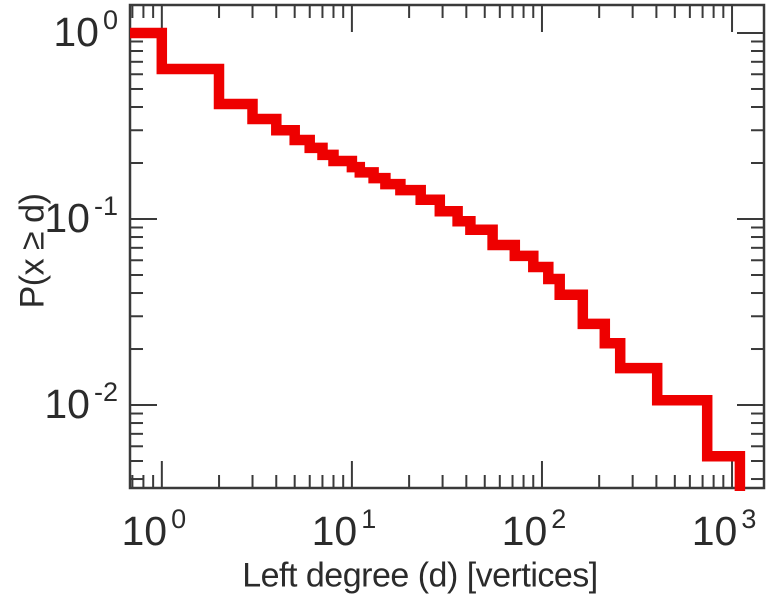  I want to click on x-tick-label: 10 1, so click(344, 529).